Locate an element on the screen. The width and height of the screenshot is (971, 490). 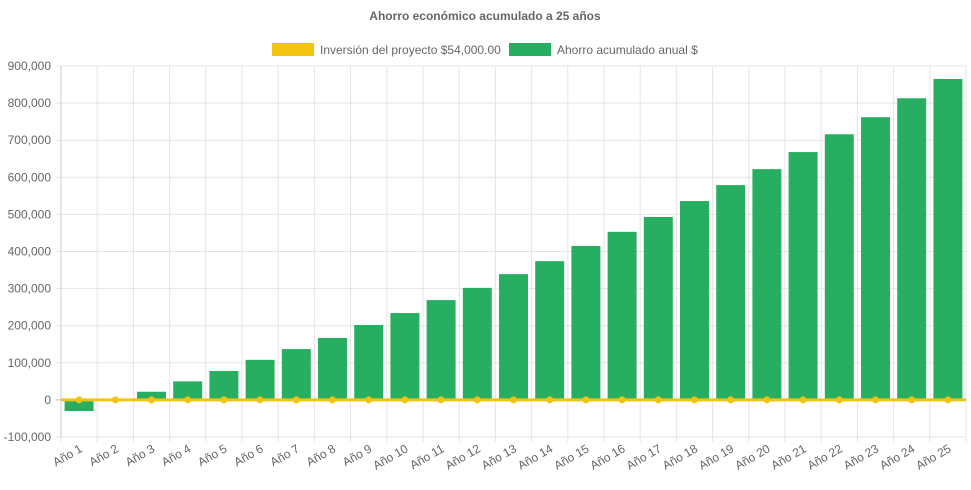
y-tick-label: 900,000 is located at coordinates (30, 66).